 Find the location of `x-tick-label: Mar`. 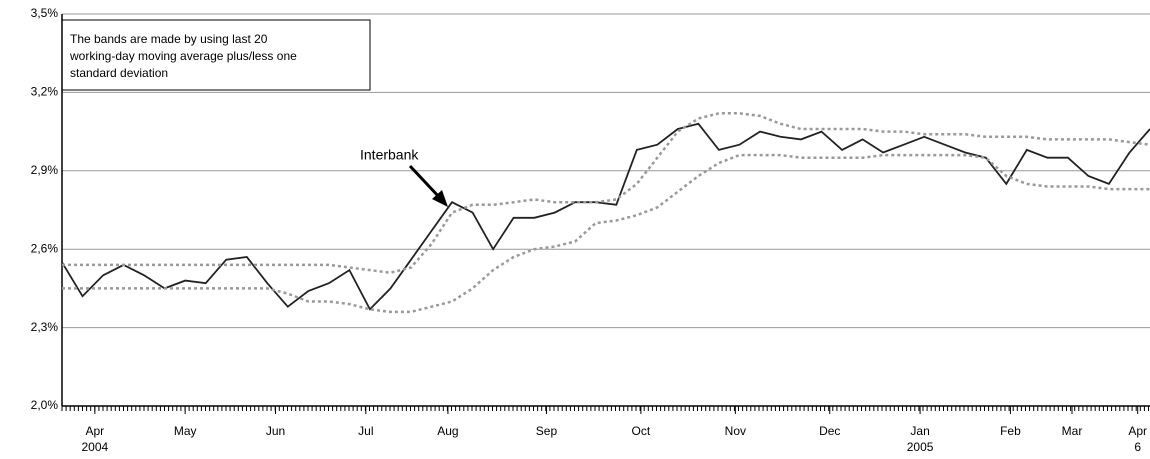

x-tick-label: Mar is located at coordinates (1072, 431).